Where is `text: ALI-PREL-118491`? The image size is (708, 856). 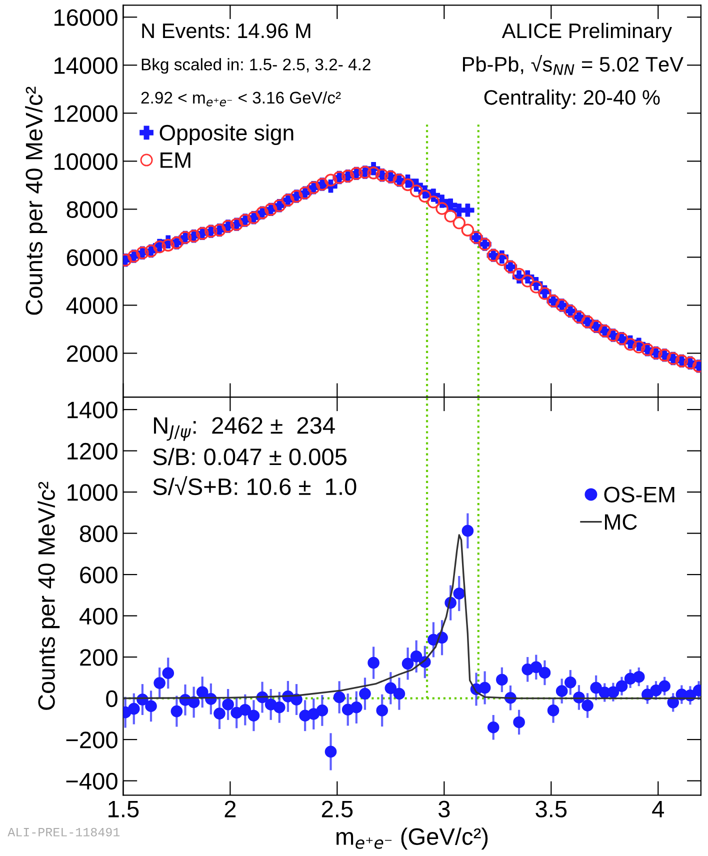 text: ALI-PREL-118491 is located at coordinates (64, 832).